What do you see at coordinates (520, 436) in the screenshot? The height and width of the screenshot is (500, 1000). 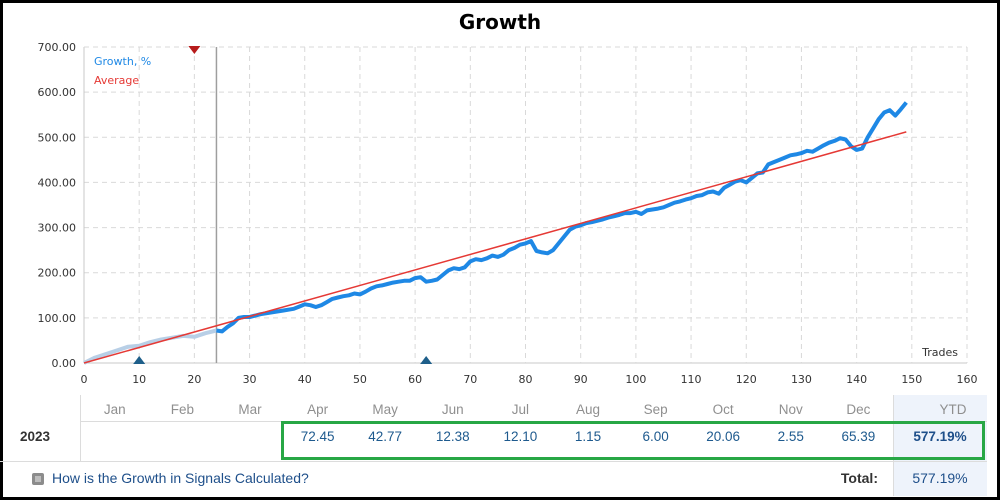 I see `month-value: 12.10` at bounding box center [520, 436].